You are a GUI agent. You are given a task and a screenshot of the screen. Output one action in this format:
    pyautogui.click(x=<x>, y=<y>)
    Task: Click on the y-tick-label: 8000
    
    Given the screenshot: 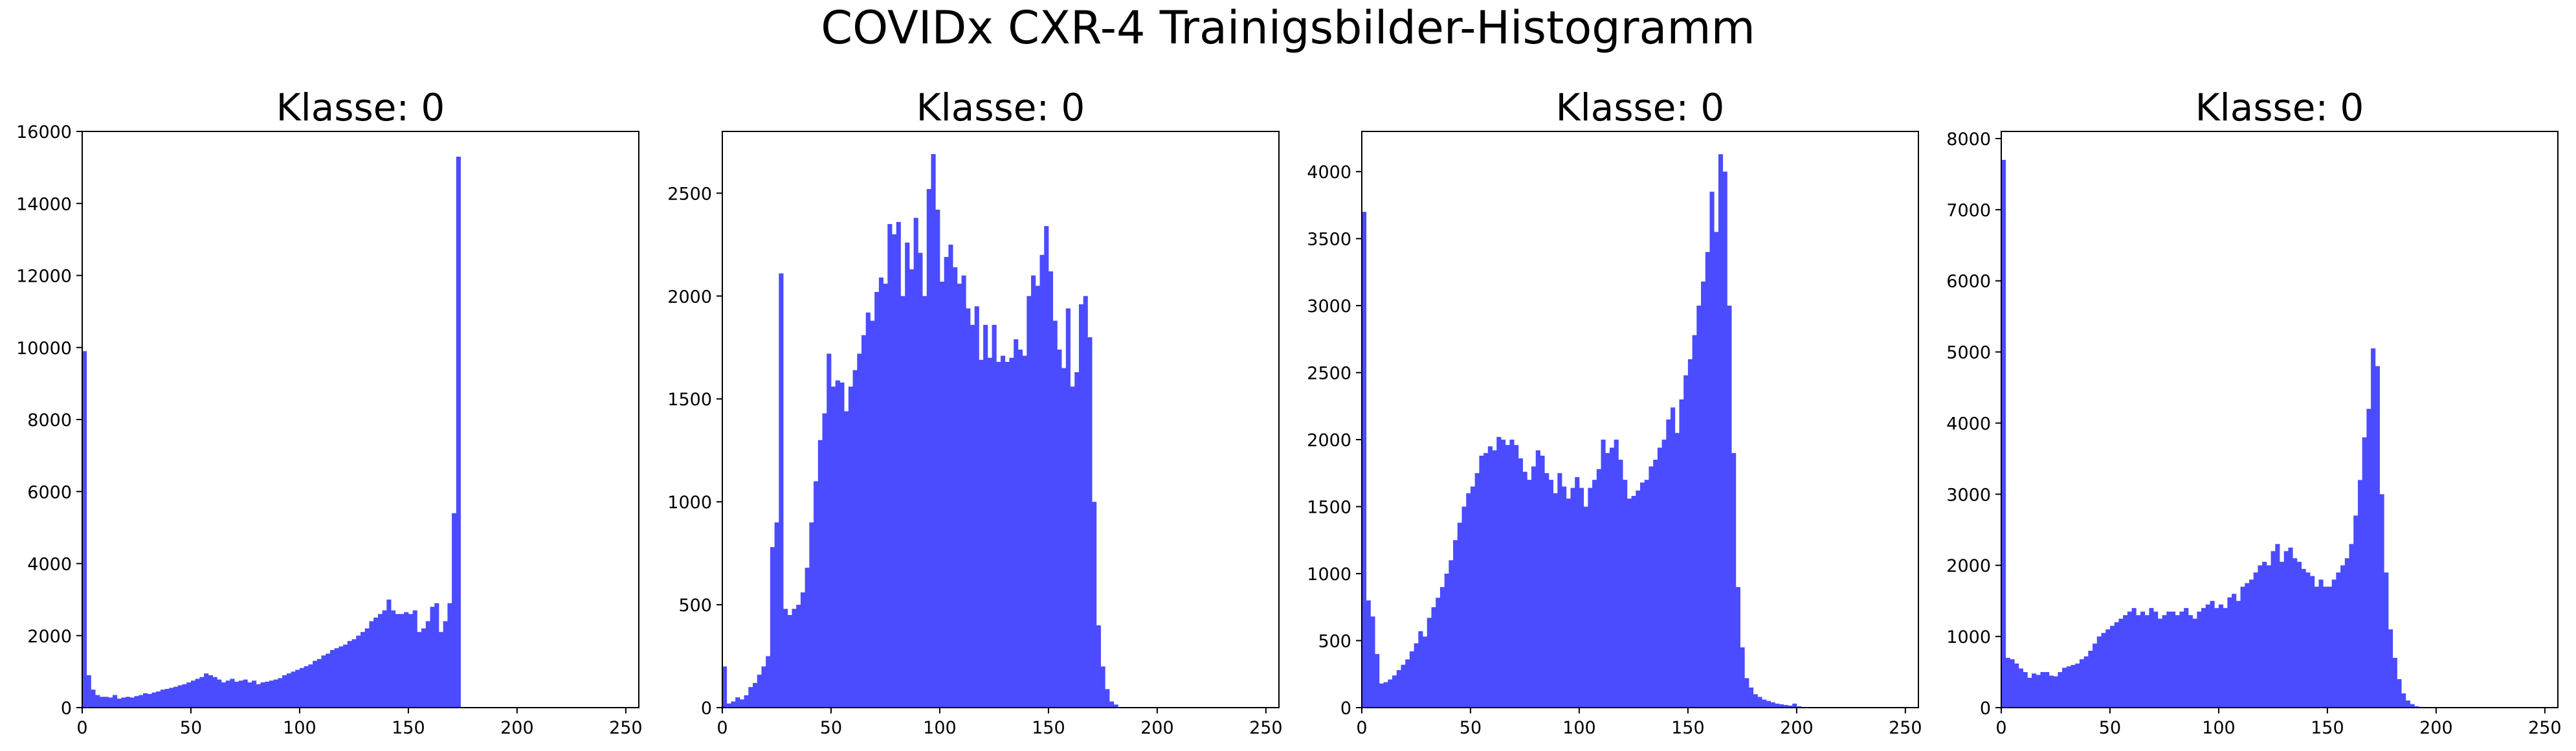 What is the action you would take?
    pyautogui.click(x=1968, y=139)
    